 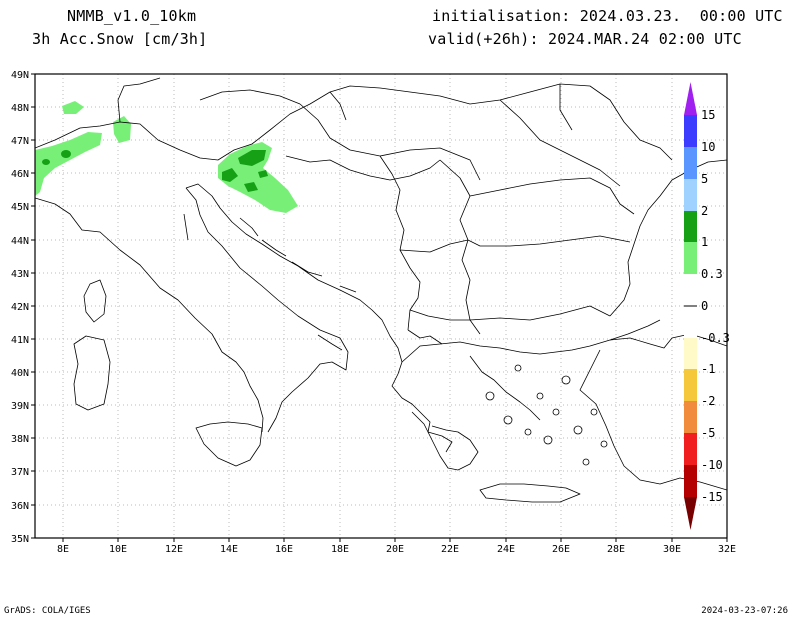 I want to click on colorbar-label: 0, so click(x=704, y=306).